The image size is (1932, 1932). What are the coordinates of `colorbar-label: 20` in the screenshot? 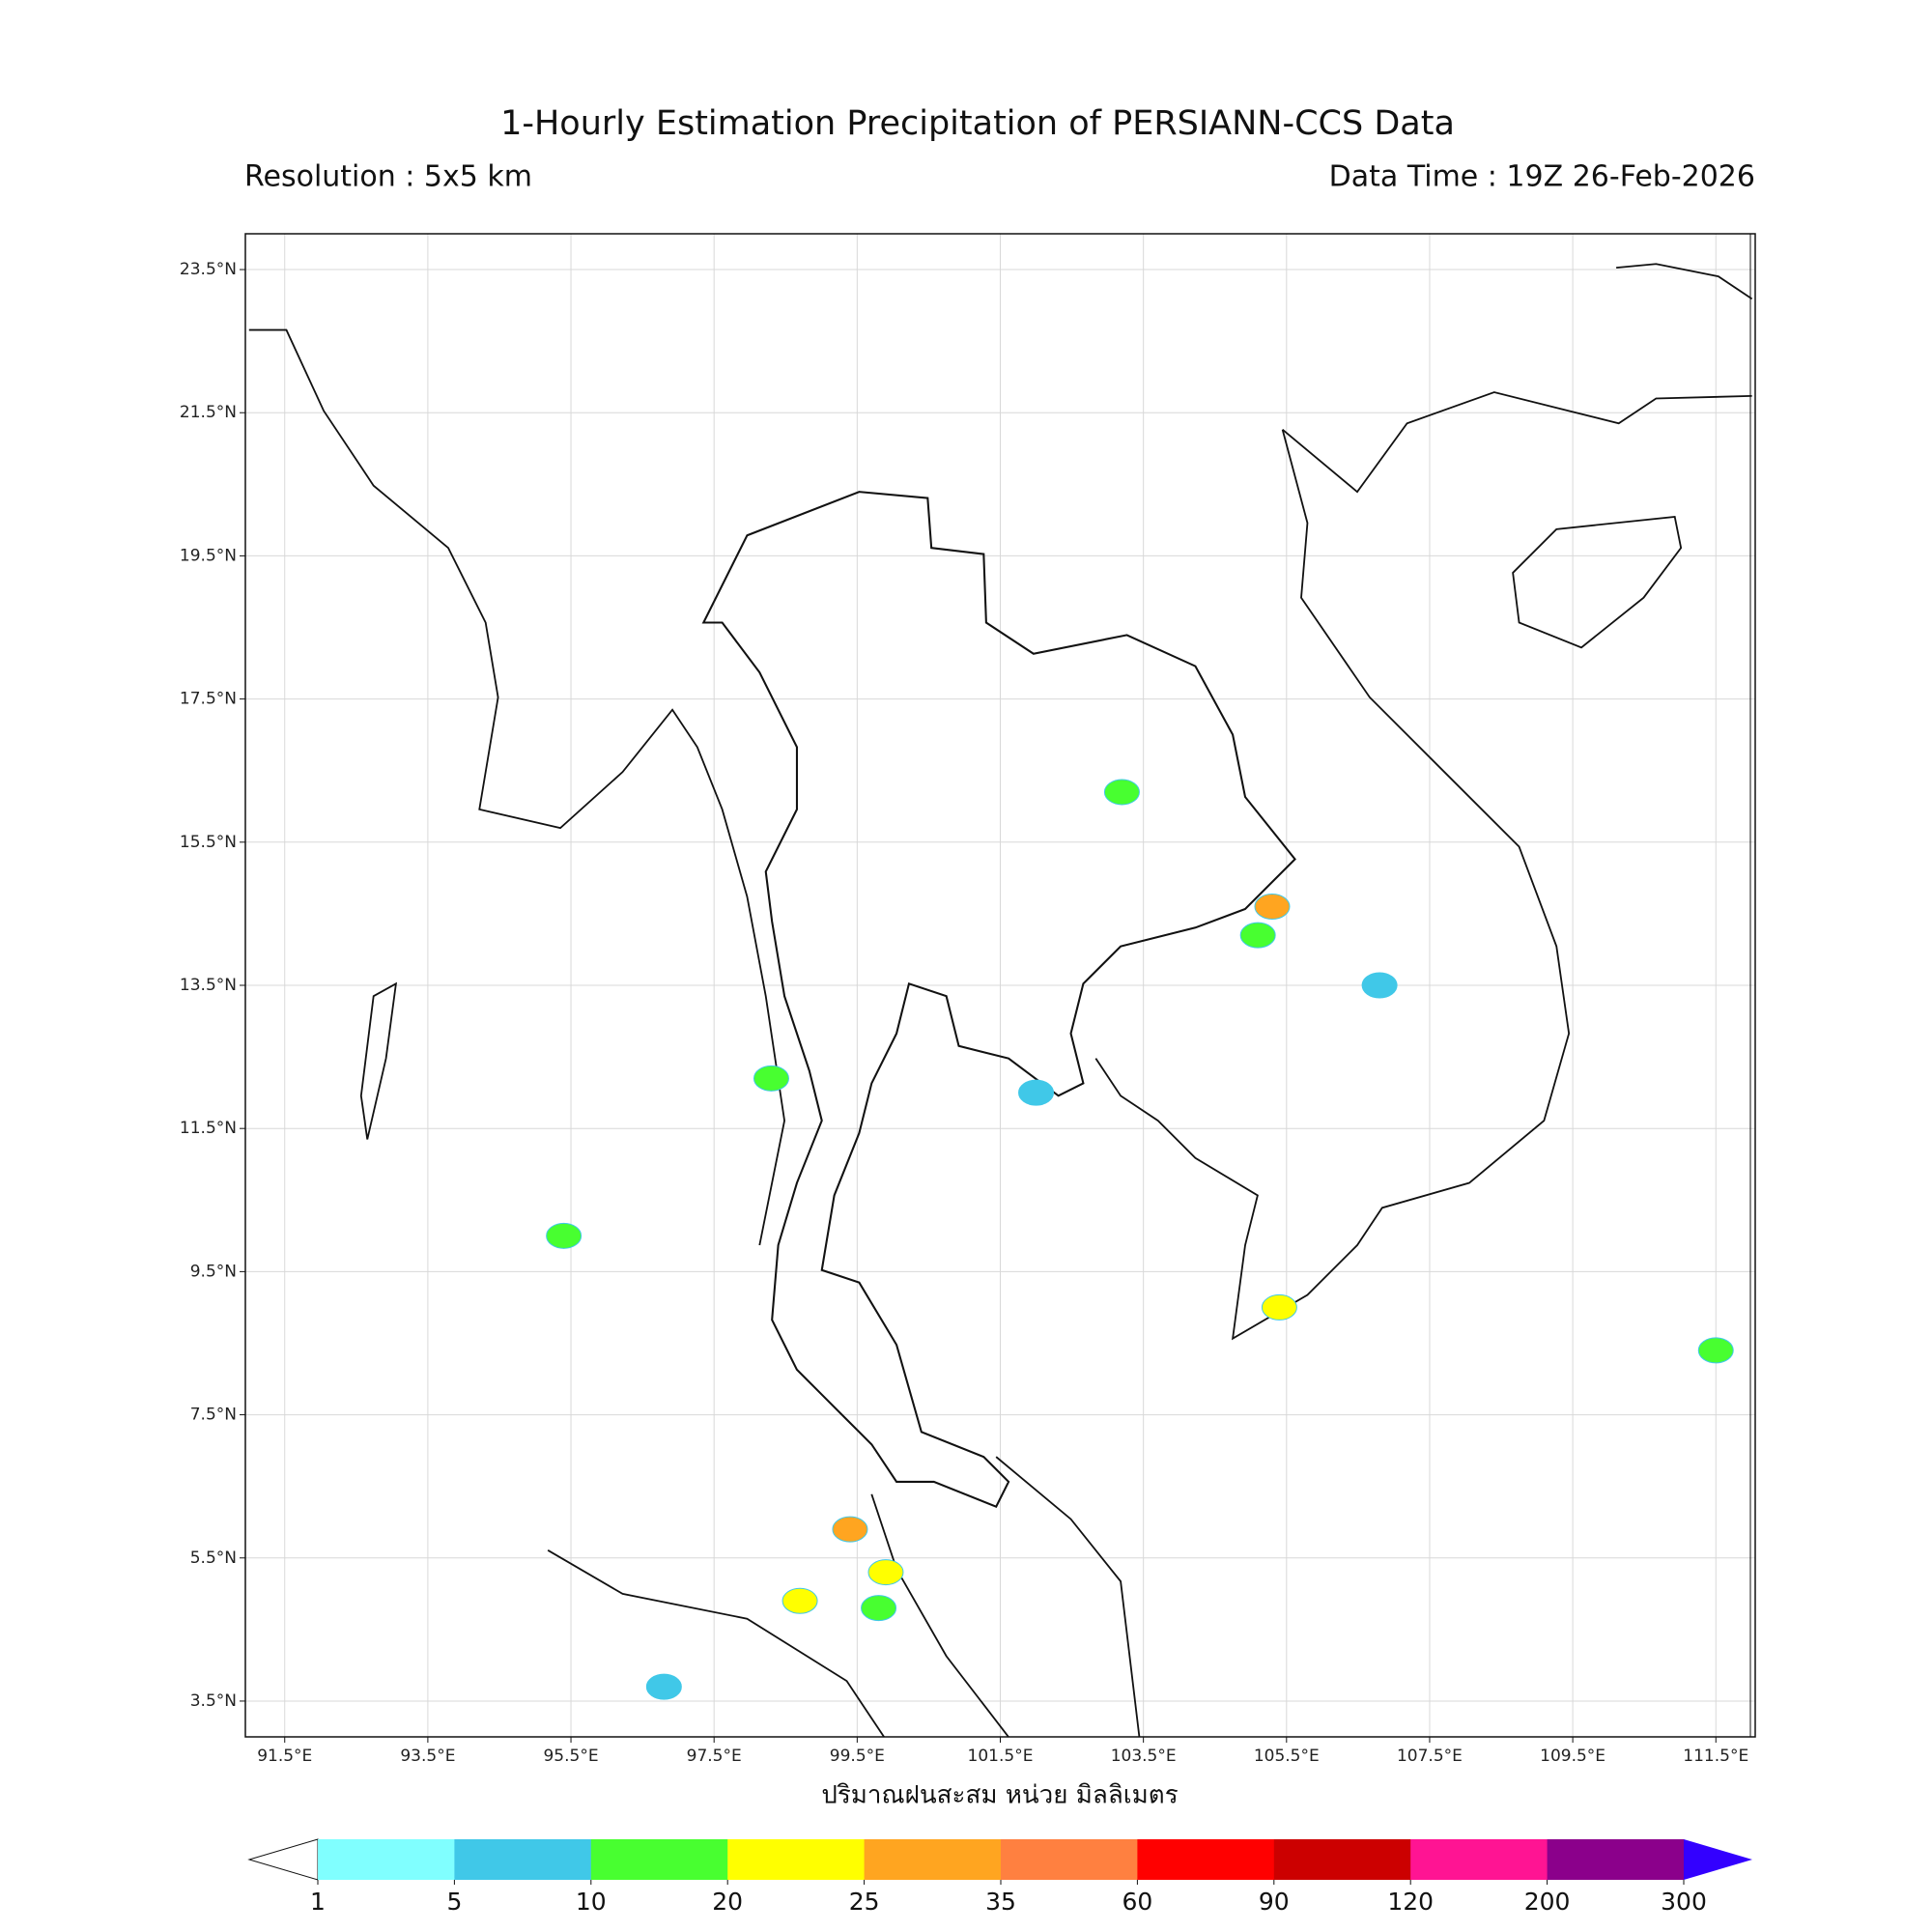 It's located at (727, 1902).